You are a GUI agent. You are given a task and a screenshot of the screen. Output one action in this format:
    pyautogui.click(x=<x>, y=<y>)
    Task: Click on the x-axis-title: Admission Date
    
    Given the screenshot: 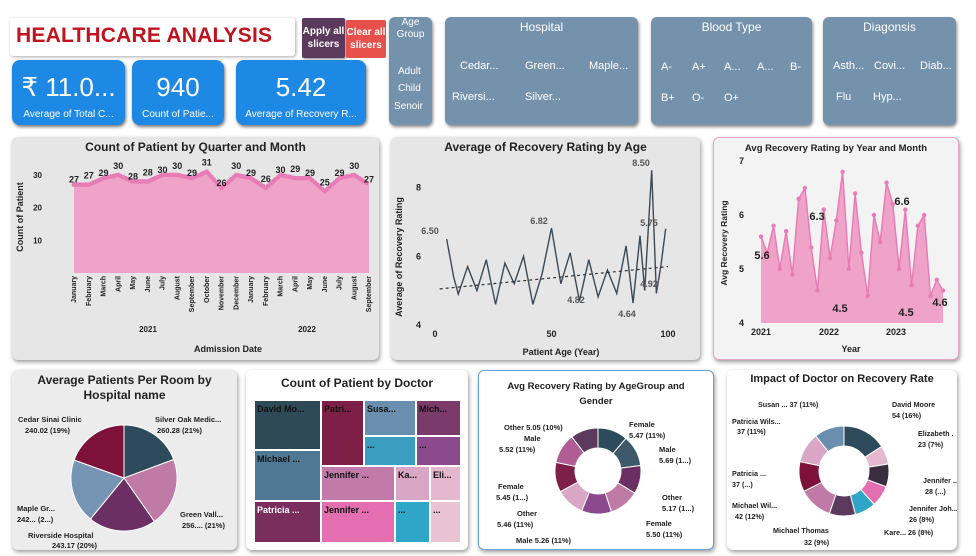 What is the action you would take?
    pyautogui.click(x=228, y=349)
    